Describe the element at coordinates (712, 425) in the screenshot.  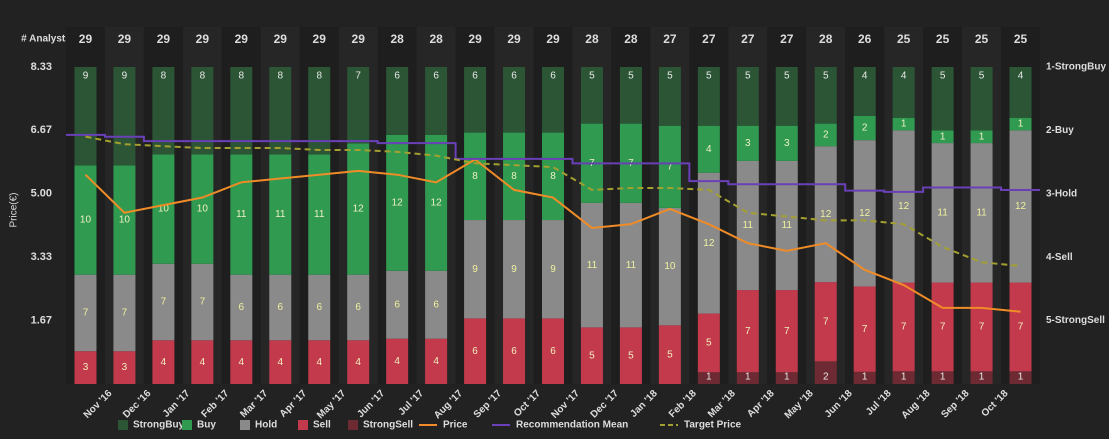
I see `legend-label: Target Price` at that location.